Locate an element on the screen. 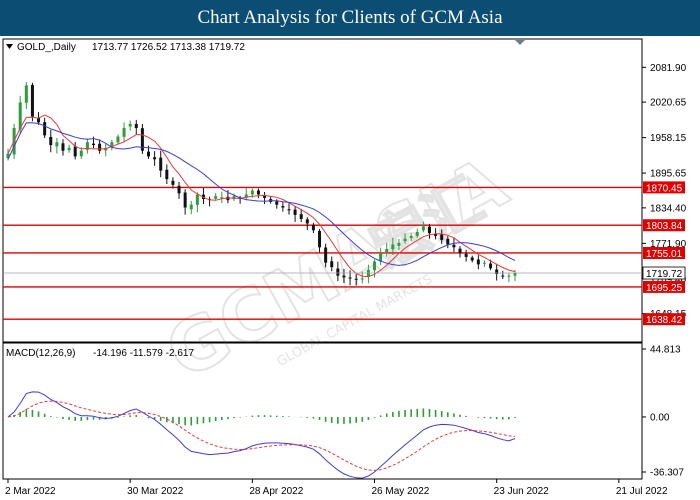 This screenshot has height=500, width=700. macd-y-tick-label: 44.813 is located at coordinates (665, 350).